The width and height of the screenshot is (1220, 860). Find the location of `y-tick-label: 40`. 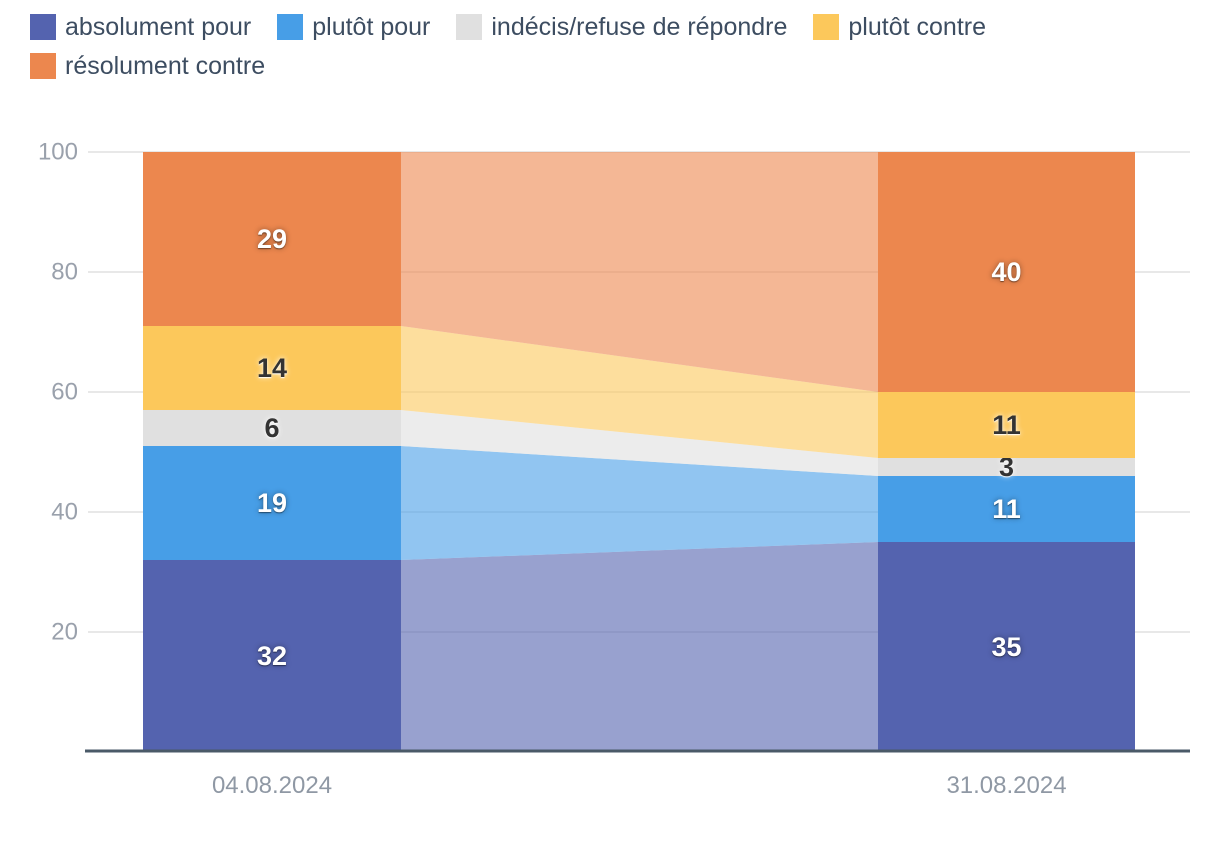

y-tick-label: 40 is located at coordinates (64, 512).